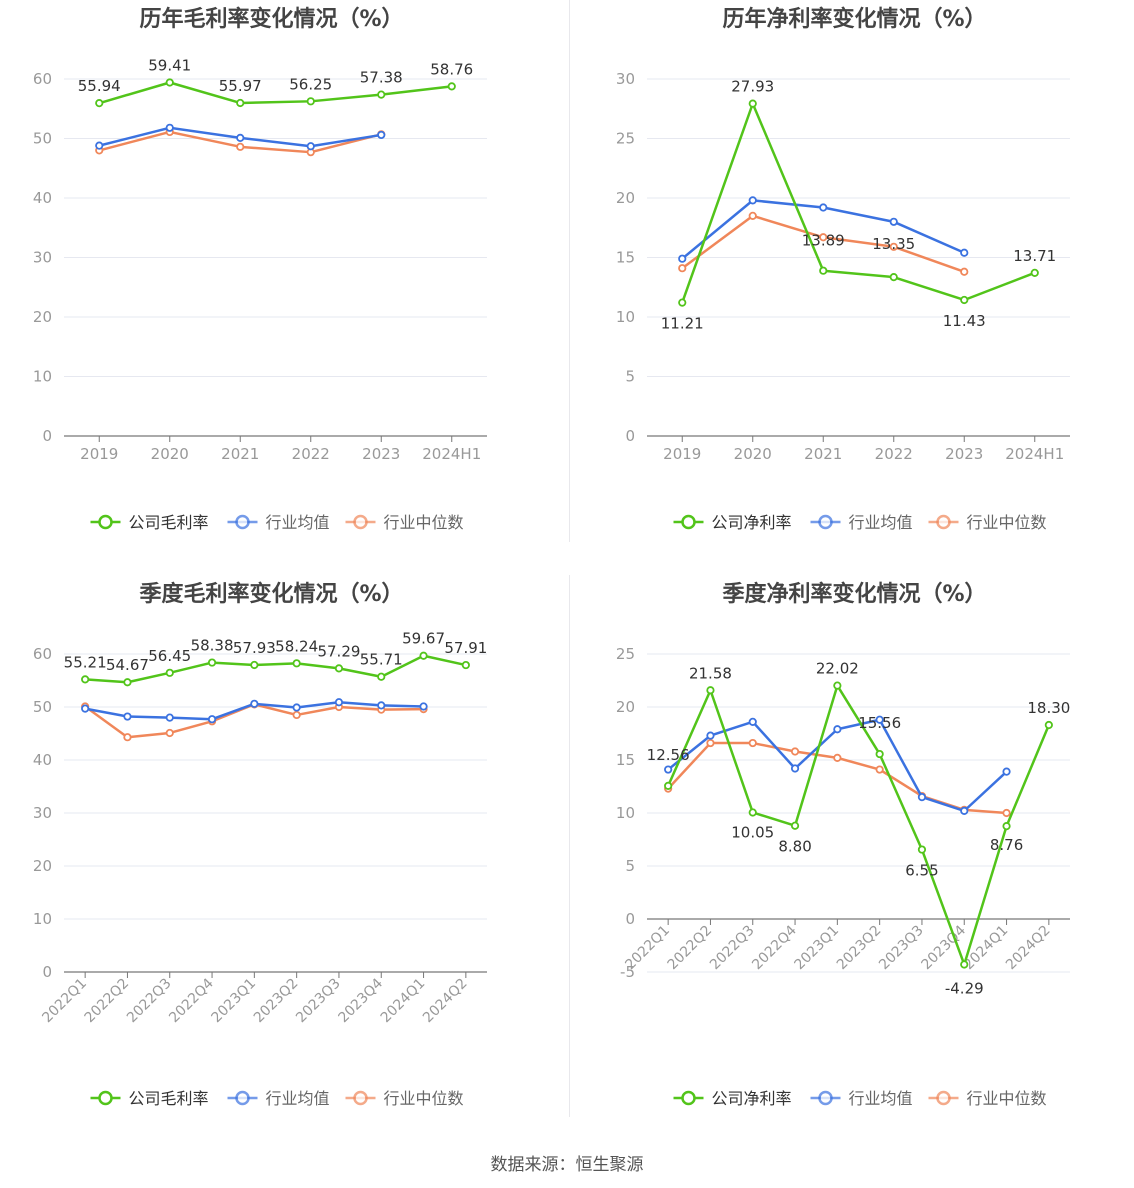  I want to click on legend-item: 公司毛利率, so click(149, 1098).